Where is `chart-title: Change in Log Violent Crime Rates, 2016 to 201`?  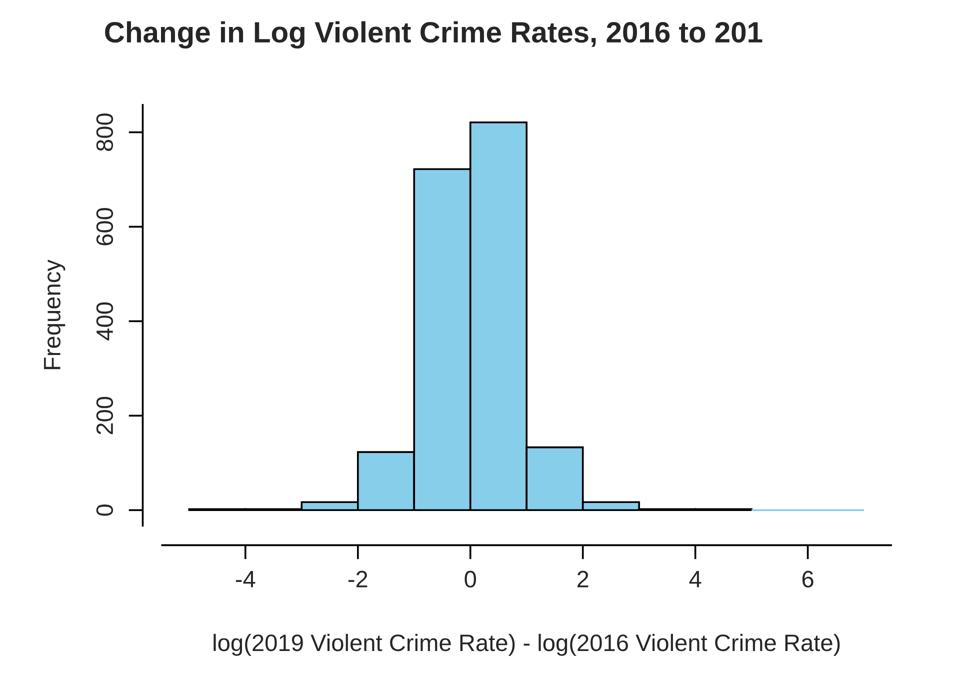 chart-title: Change in Log Violent Crime Rates, 2016 to 201 is located at coordinates (433, 35).